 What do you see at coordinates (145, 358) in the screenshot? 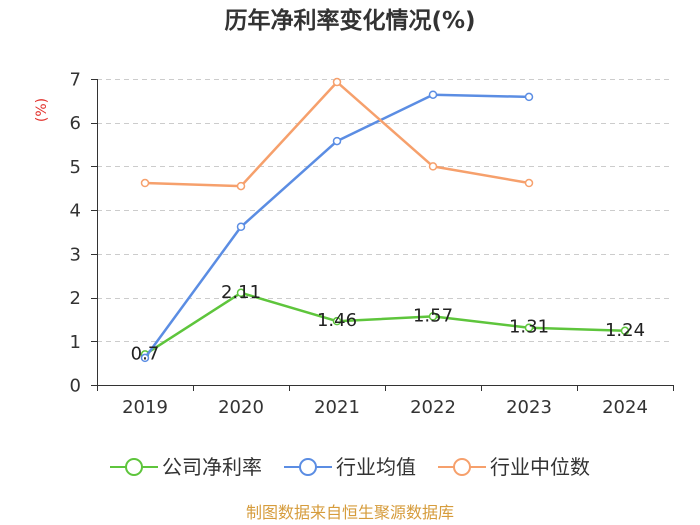
I see `point-industry-average-2019` at bounding box center [145, 358].